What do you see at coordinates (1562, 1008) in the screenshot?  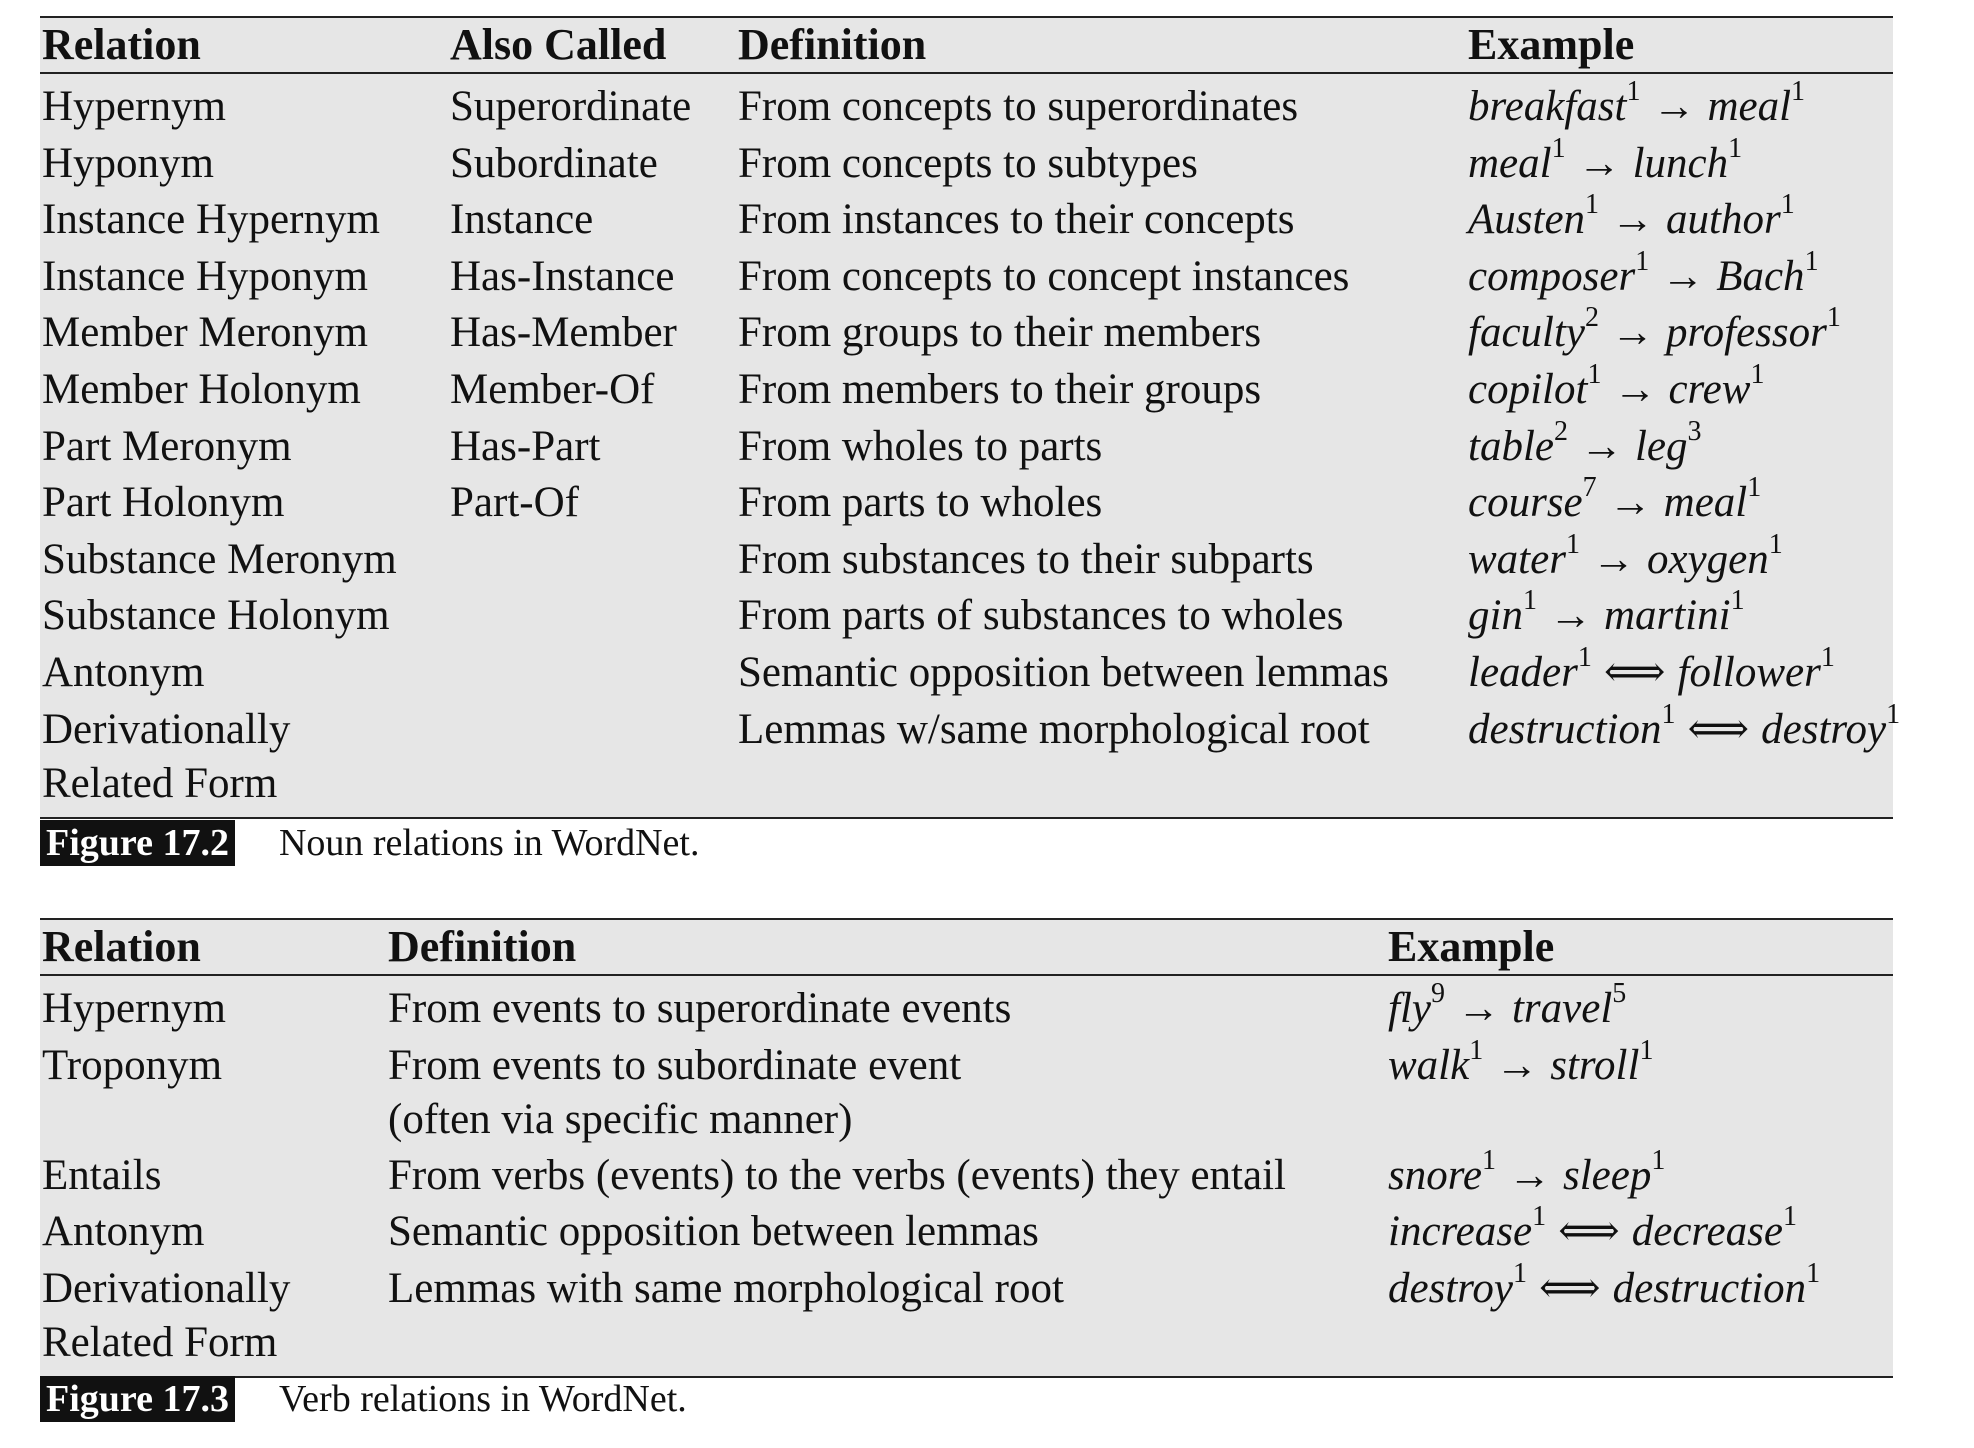 I see `example-target-word: travel` at bounding box center [1562, 1008].